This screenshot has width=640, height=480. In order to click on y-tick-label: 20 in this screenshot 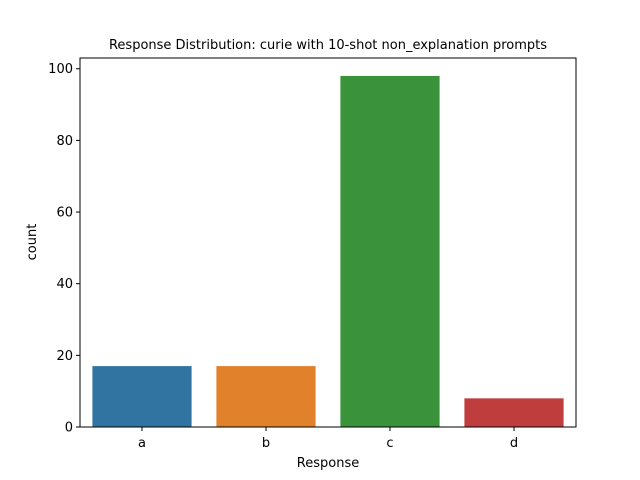, I will do `click(64, 356)`.